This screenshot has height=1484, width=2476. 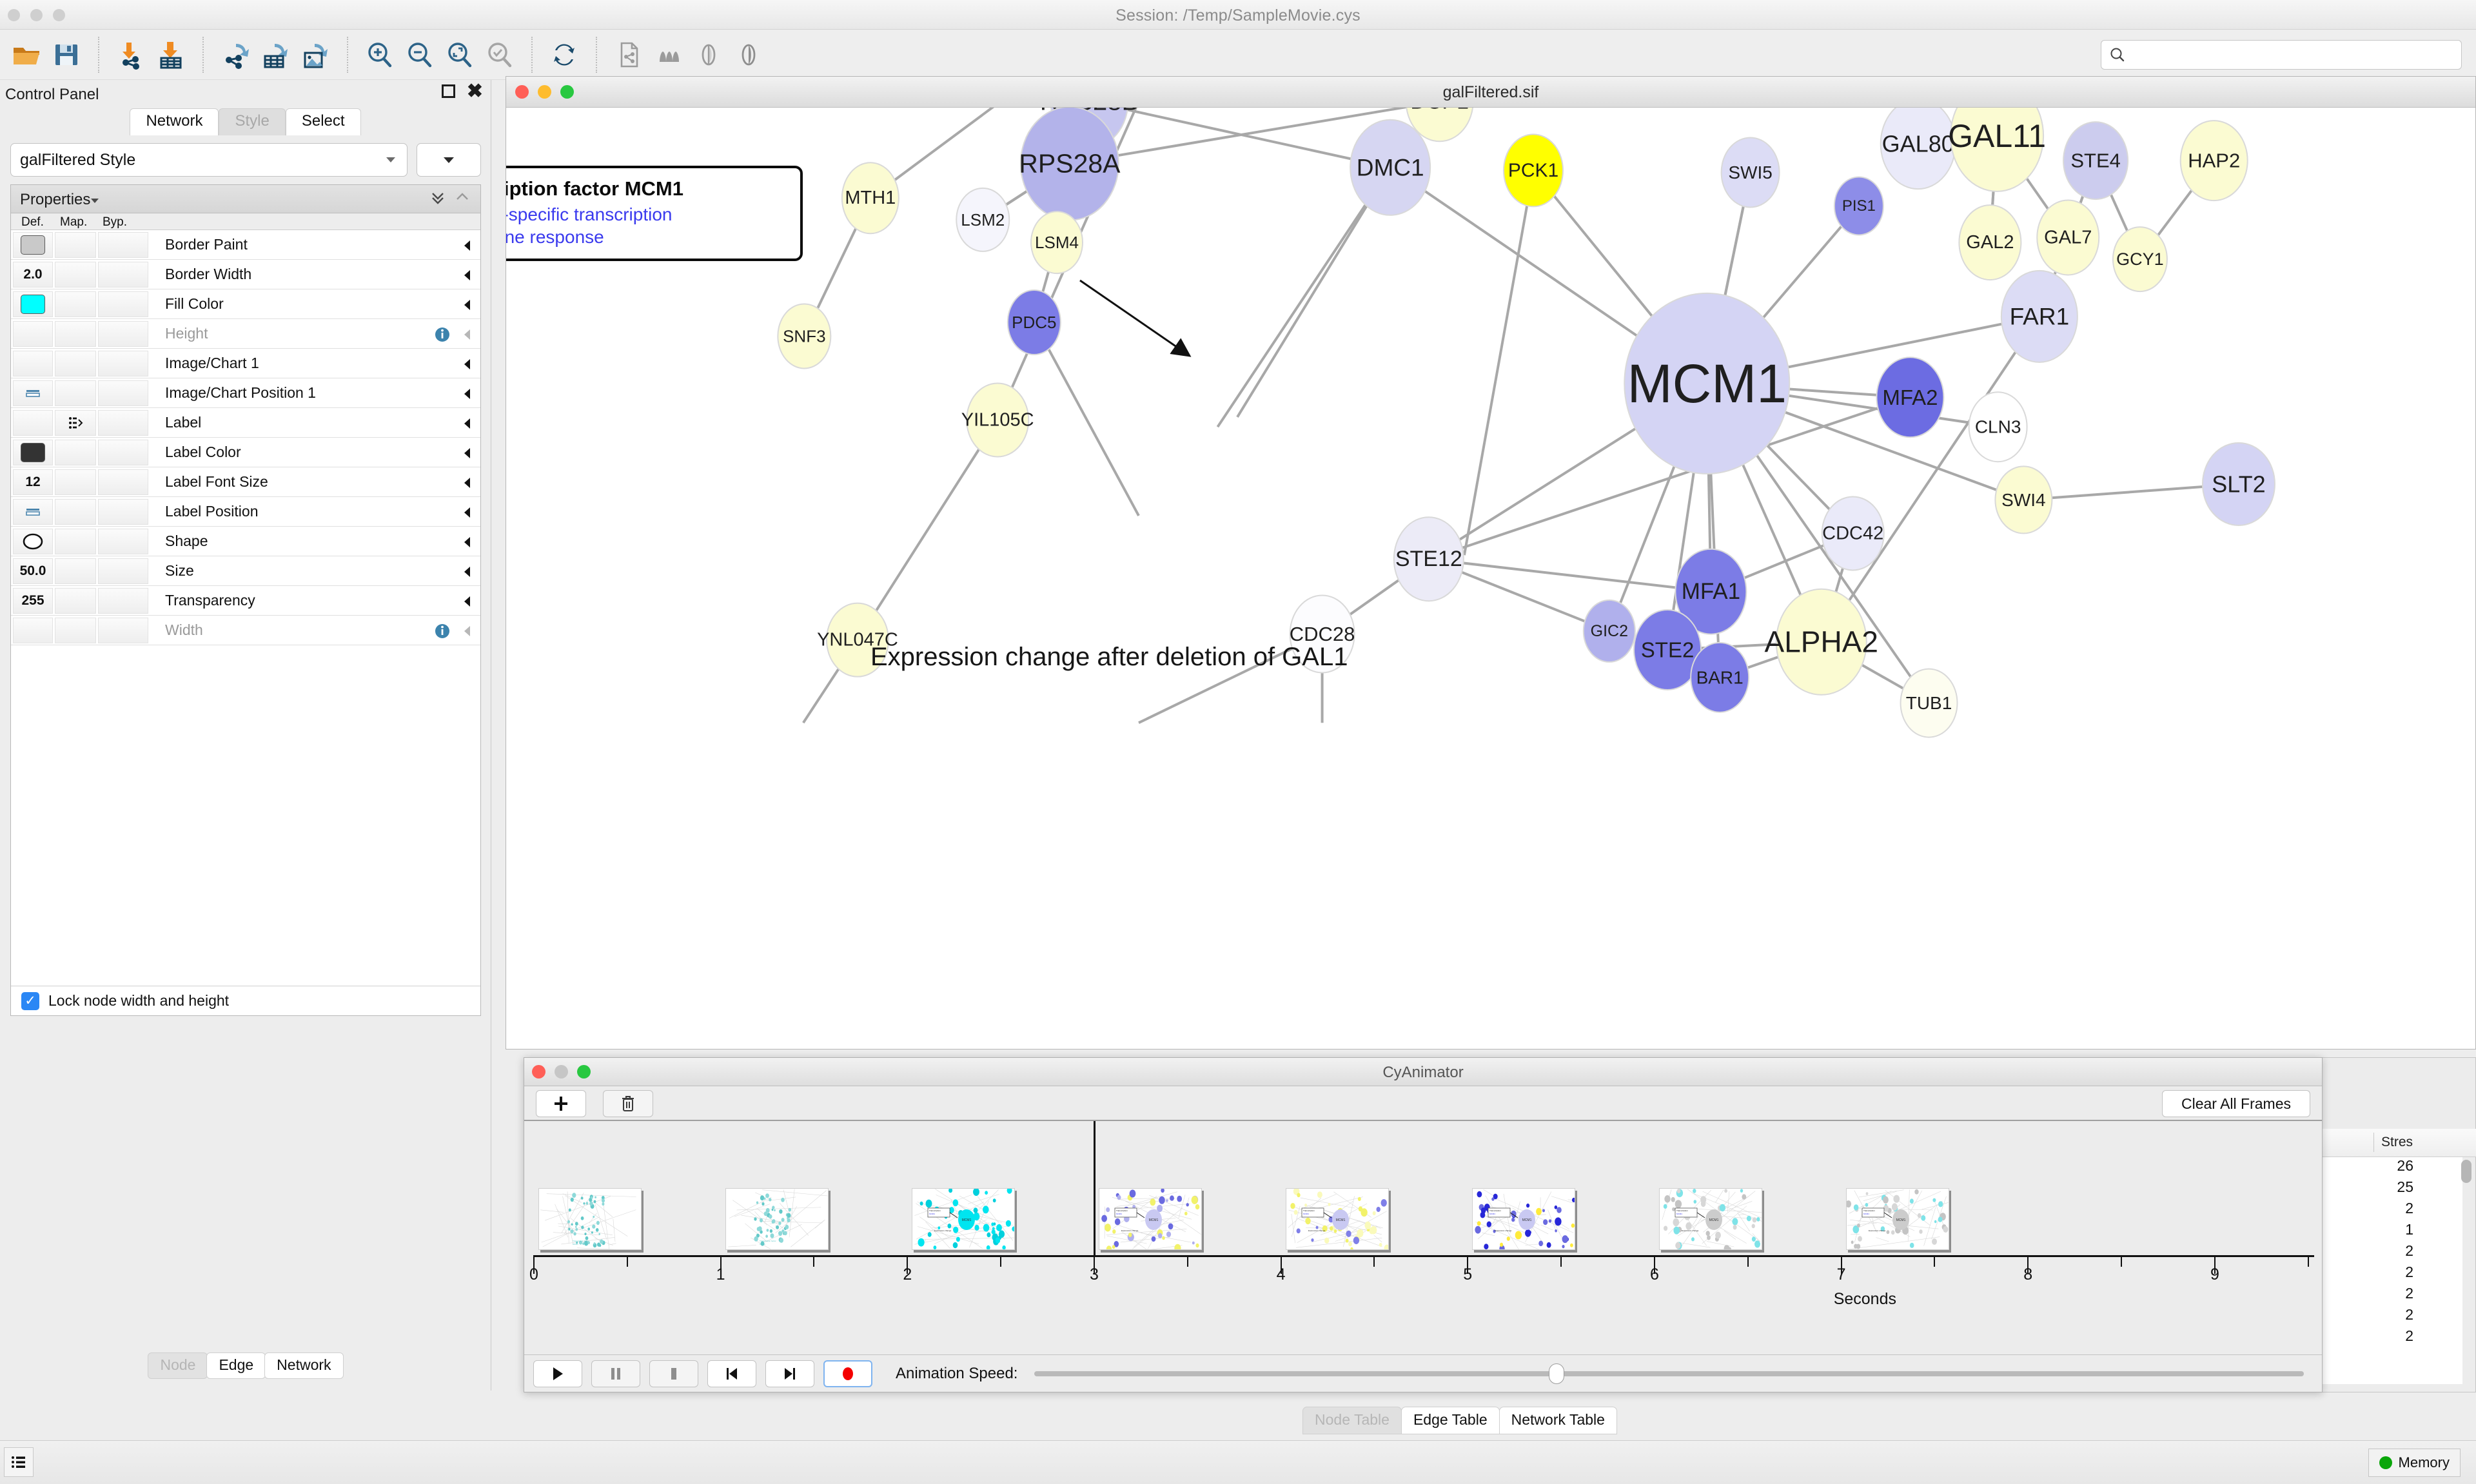 What do you see at coordinates (304, 1365) in the screenshot?
I see `tab-network-style: Network` at bounding box center [304, 1365].